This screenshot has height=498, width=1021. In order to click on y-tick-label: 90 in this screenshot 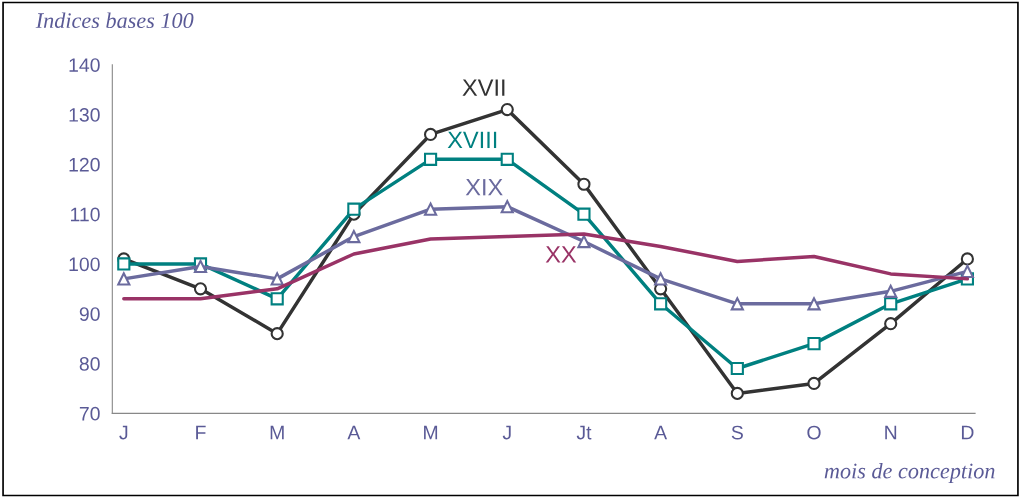, I will do `click(89, 314)`.